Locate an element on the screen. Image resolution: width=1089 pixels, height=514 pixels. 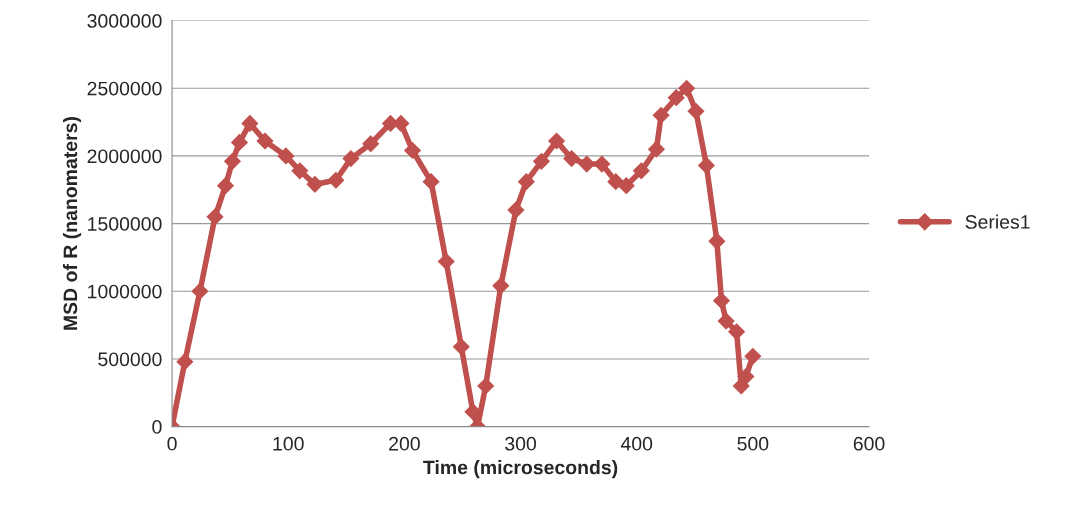
x-axis-title: Time (microseconds) is located at coordinates (520, 469).